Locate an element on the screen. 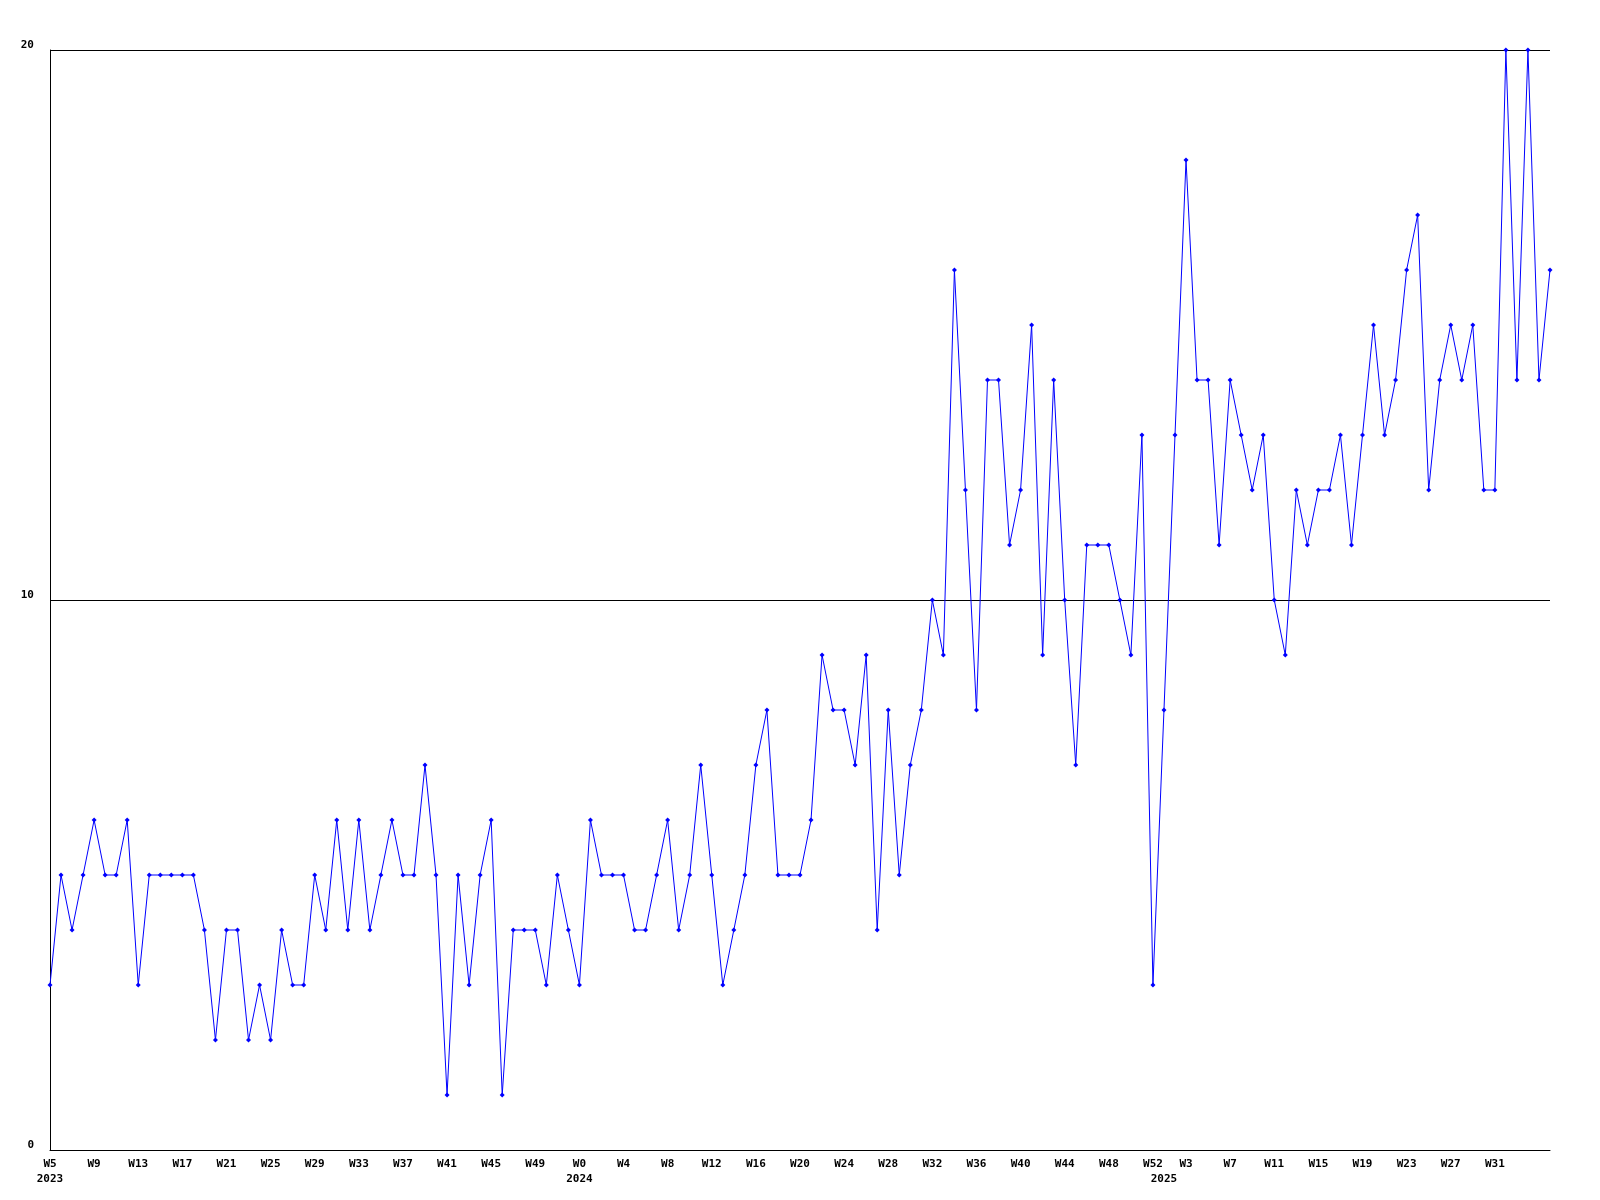 This screenshot has height=1200, width=1600. x-tick-label: W45 is located at coordinates (491, 1163).